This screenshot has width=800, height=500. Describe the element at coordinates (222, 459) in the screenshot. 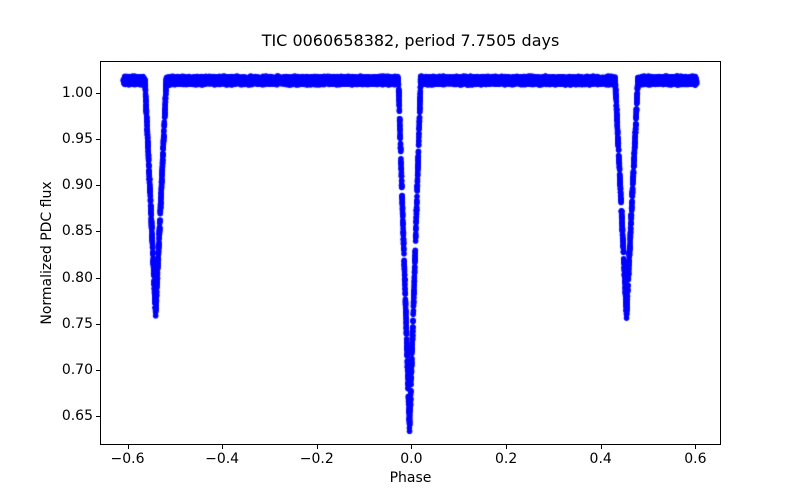

I see `x-tick-label: −0.4` at that location.